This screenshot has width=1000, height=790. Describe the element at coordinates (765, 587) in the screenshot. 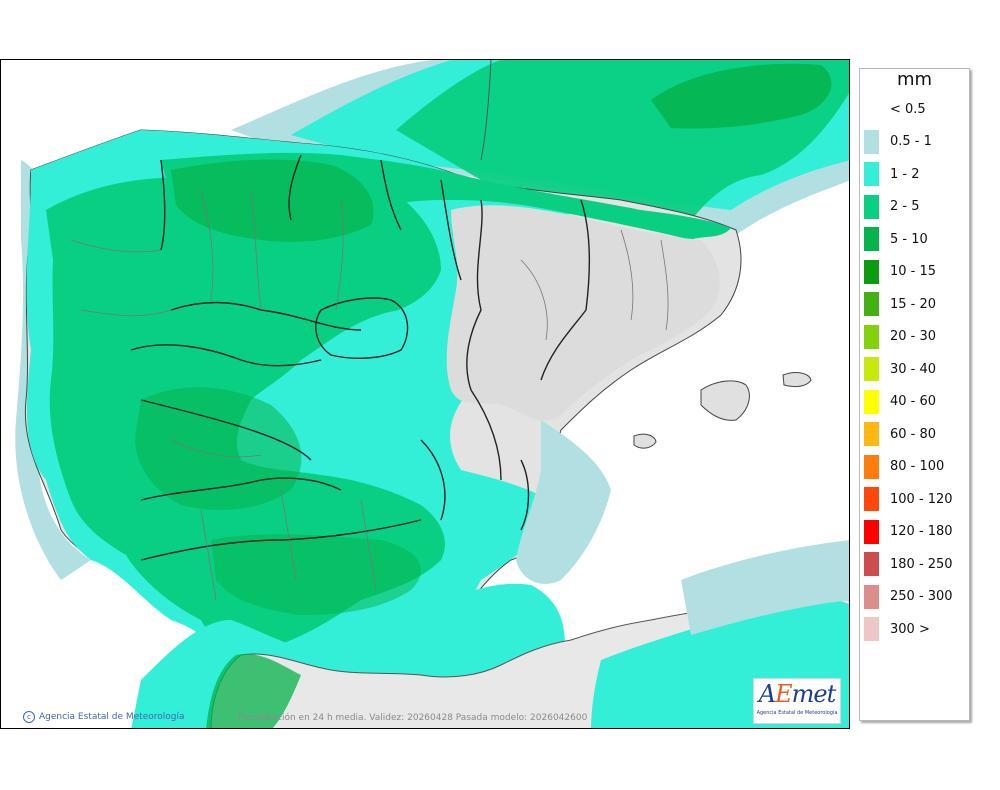

I see `precip-algeria-pale` at that location.